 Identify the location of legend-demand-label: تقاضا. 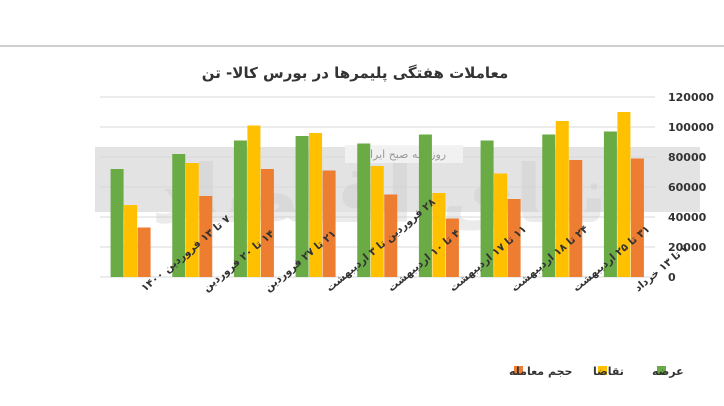
(608, 371).